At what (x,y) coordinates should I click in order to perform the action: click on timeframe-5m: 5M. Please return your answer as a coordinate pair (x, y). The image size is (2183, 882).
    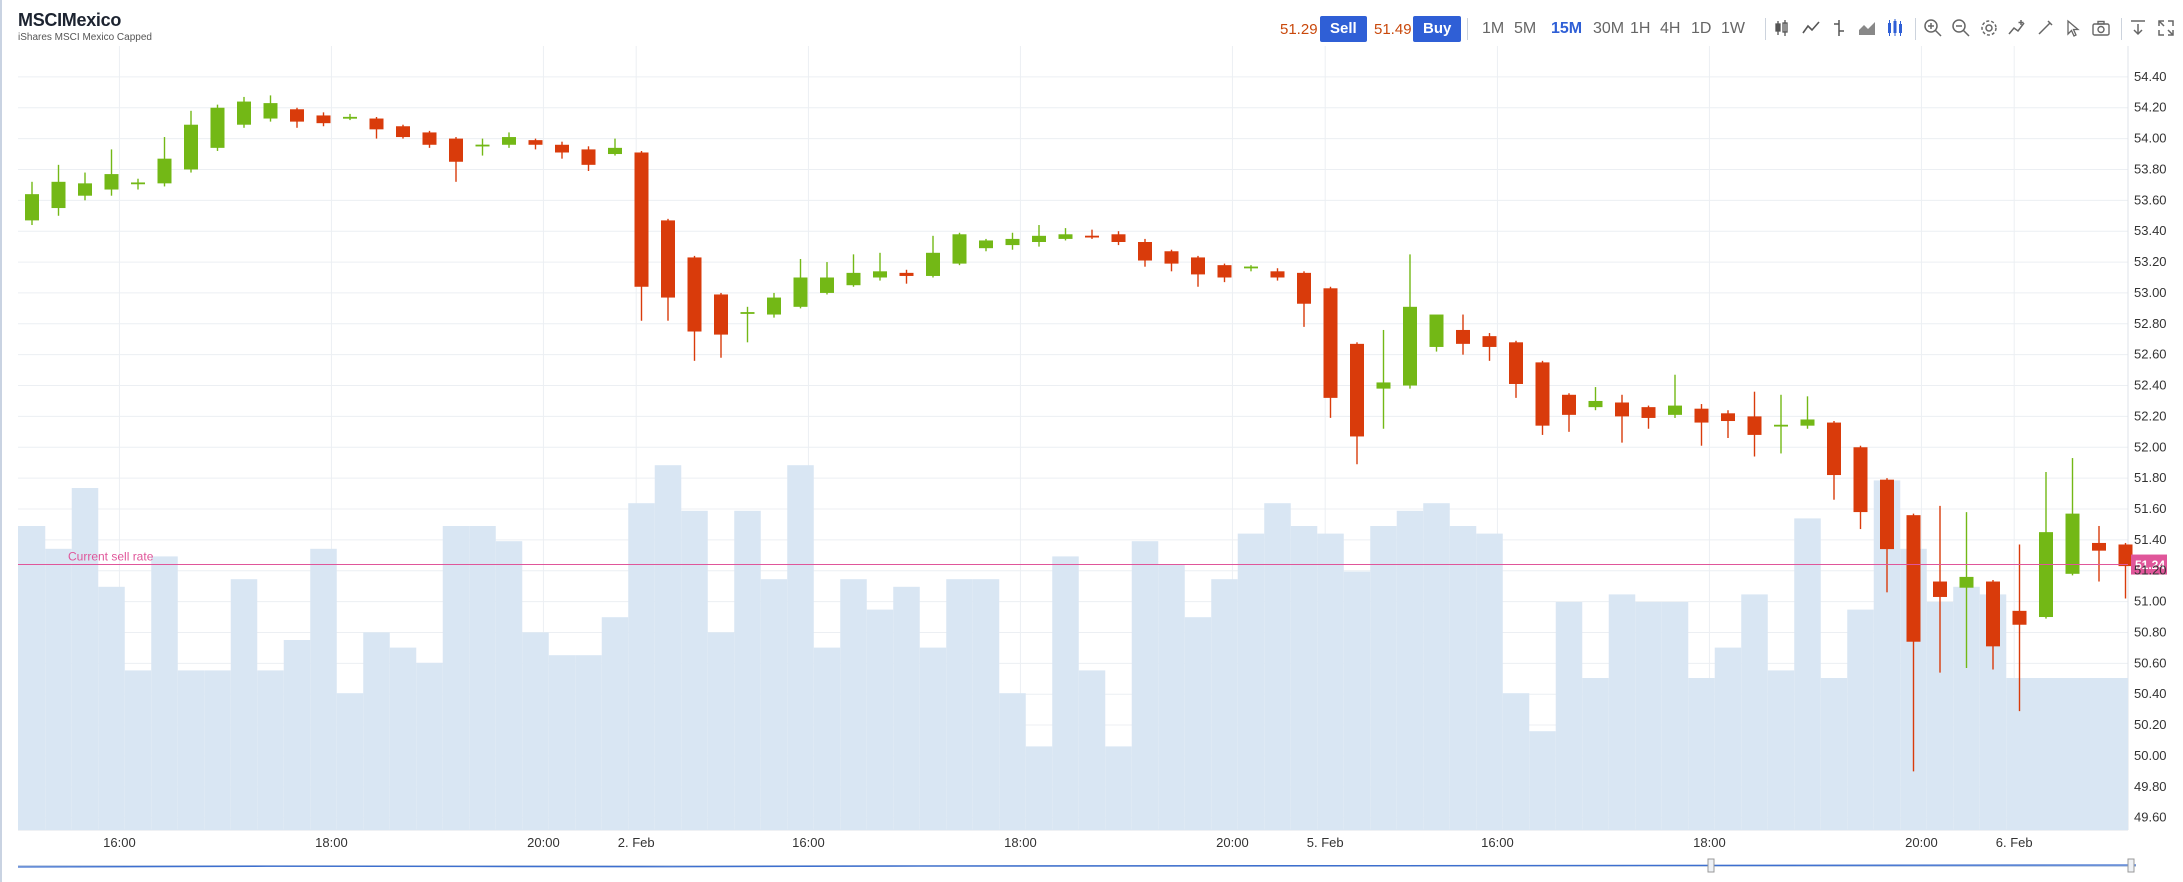
    Looking at the image, I should click on (1525, 28).